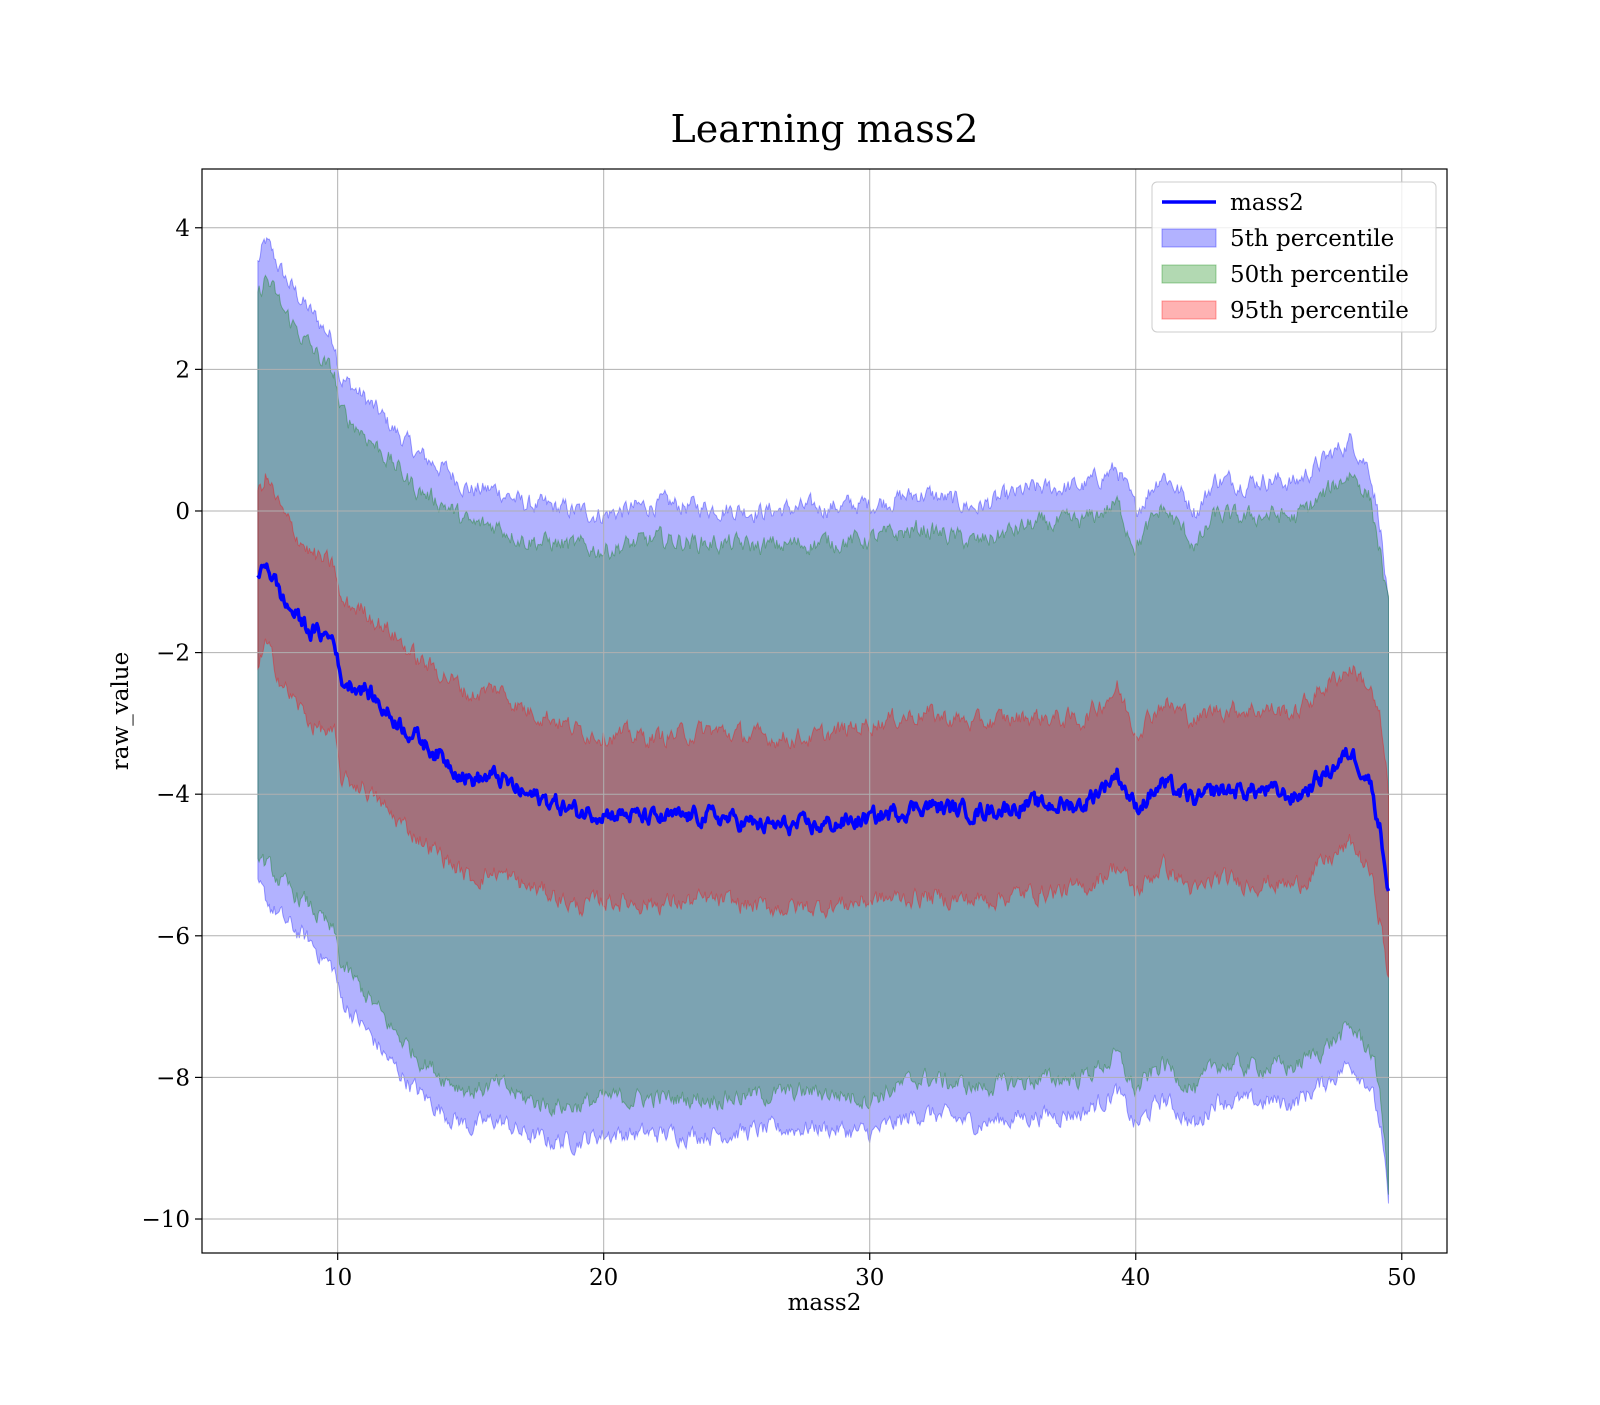  Describe the element at coordinates (182, 370) in the screenshot. I see `y-tick-label: 2` at that location.